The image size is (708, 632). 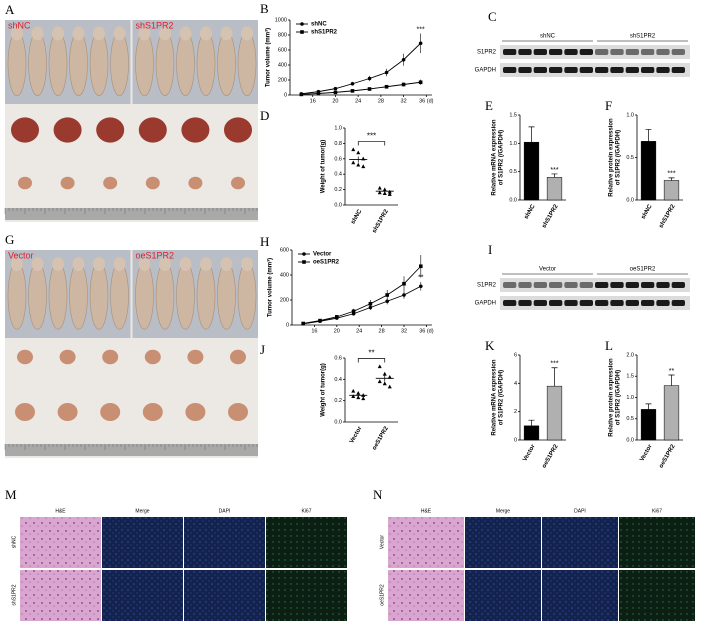 I want to click on histology-image, so click(x=426, y=595).